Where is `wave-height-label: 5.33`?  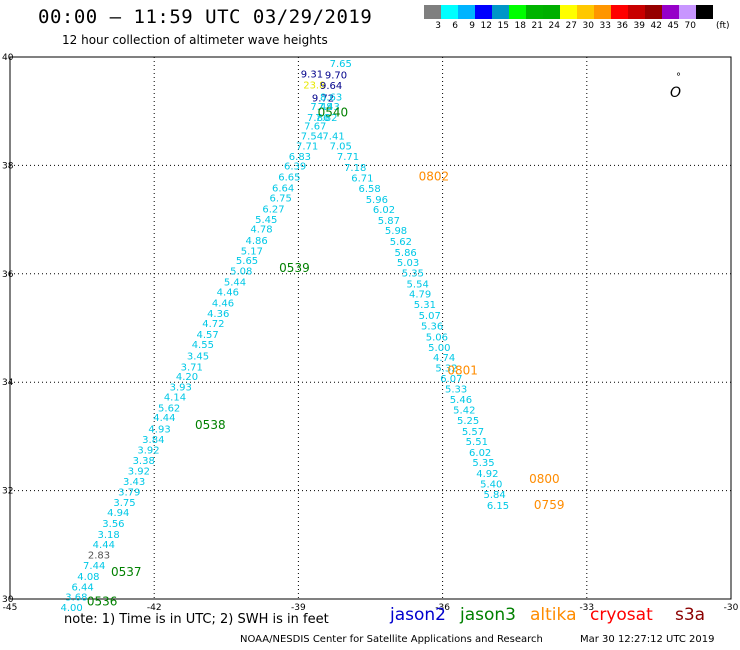
wave-height-label: 5.33 is located at coordinates (456, 389).